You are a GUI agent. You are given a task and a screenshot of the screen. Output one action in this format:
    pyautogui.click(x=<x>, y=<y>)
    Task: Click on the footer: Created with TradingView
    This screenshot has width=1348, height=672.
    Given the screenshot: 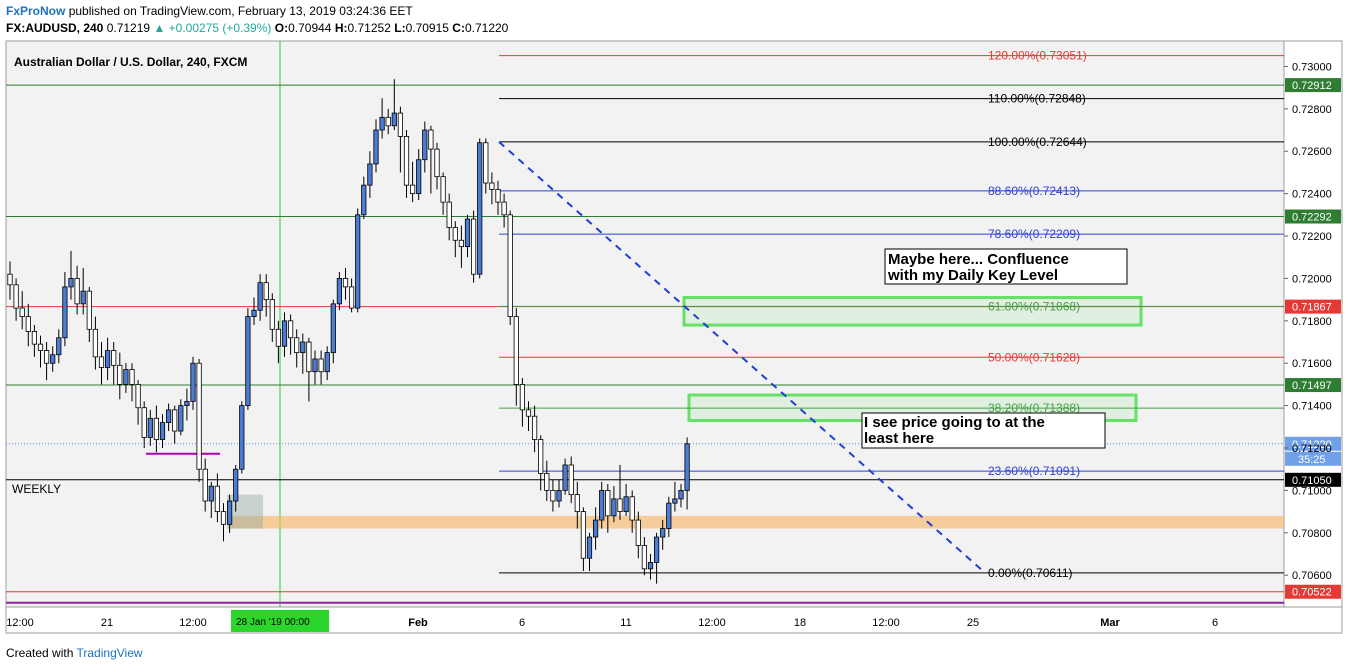 What is the action you would take?
    pyautogui.click(x=74, y=653)
    